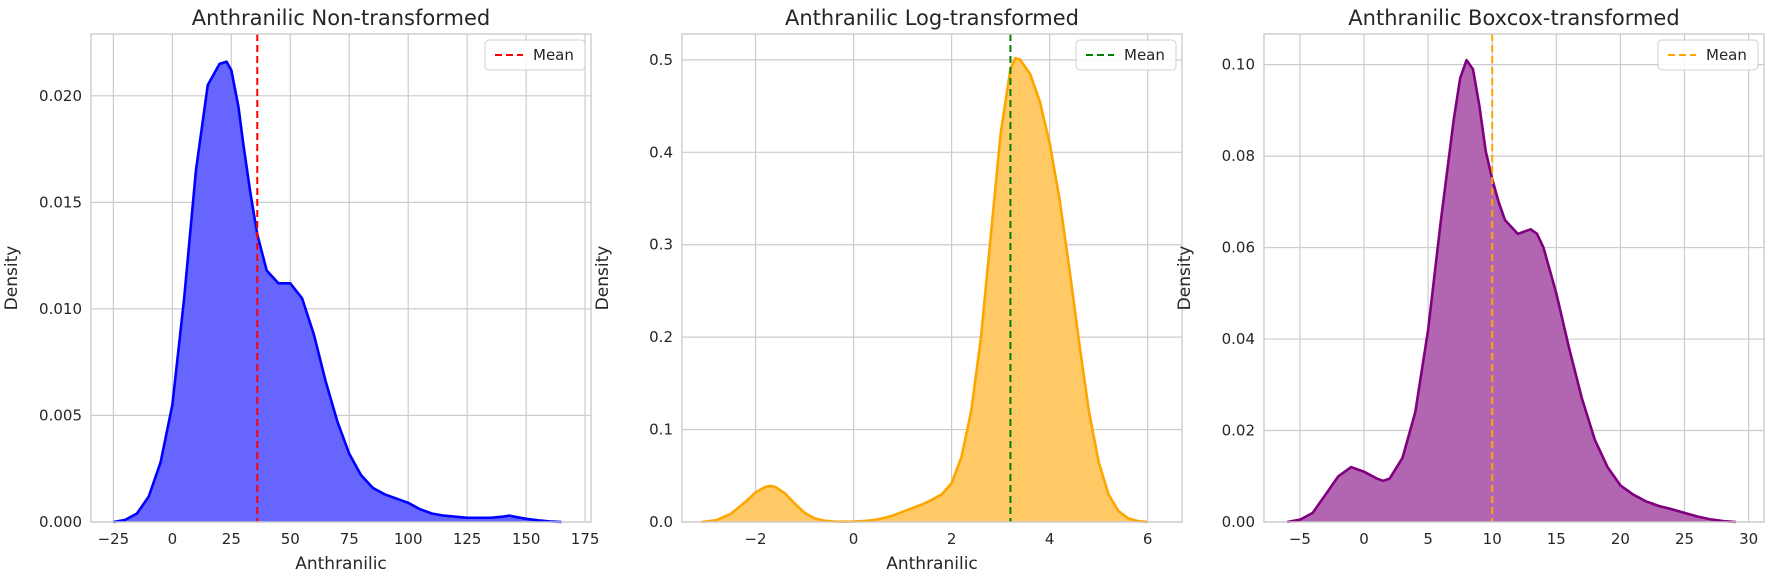 This screenshot has height=584, width=1784. What do you see at coordinates (1513, 18) in the screenshot?
I see `chart-title: Anthranilic Boxcox-transformed` at bounding box center [1513, 18].